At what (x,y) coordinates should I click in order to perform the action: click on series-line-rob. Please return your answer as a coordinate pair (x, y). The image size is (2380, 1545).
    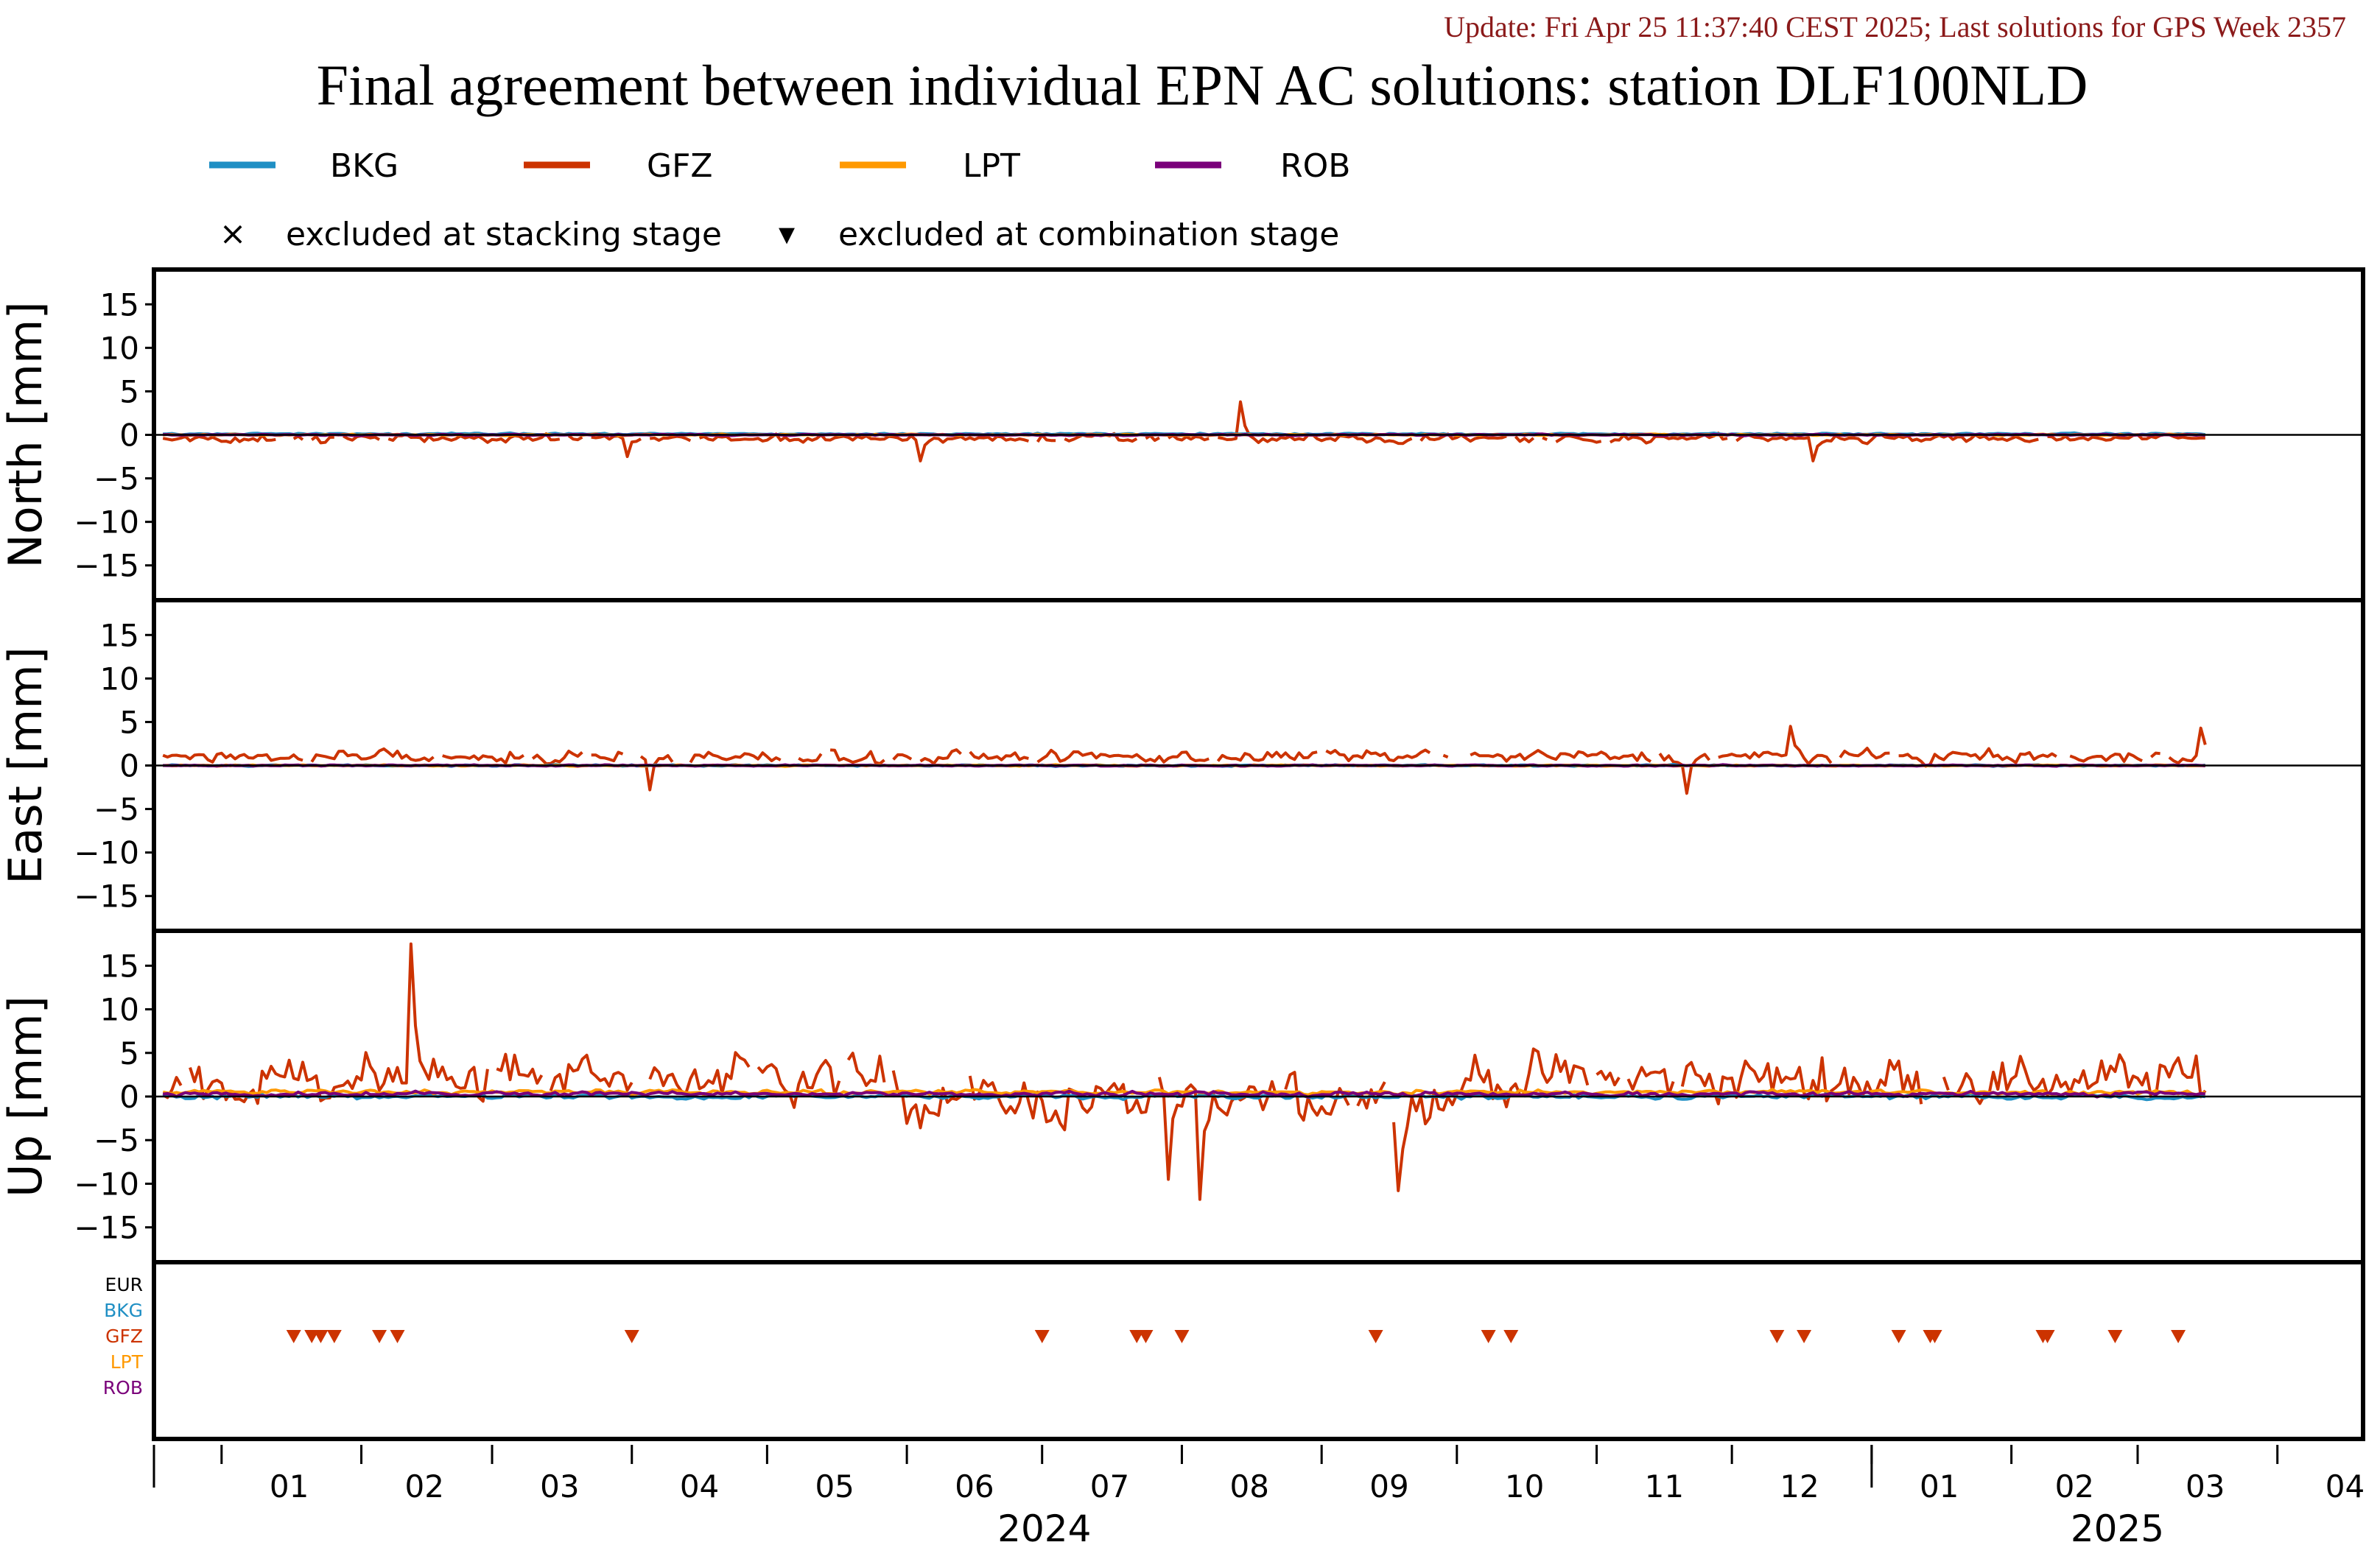
    Looking at the image, I should click on (1184, 1094).